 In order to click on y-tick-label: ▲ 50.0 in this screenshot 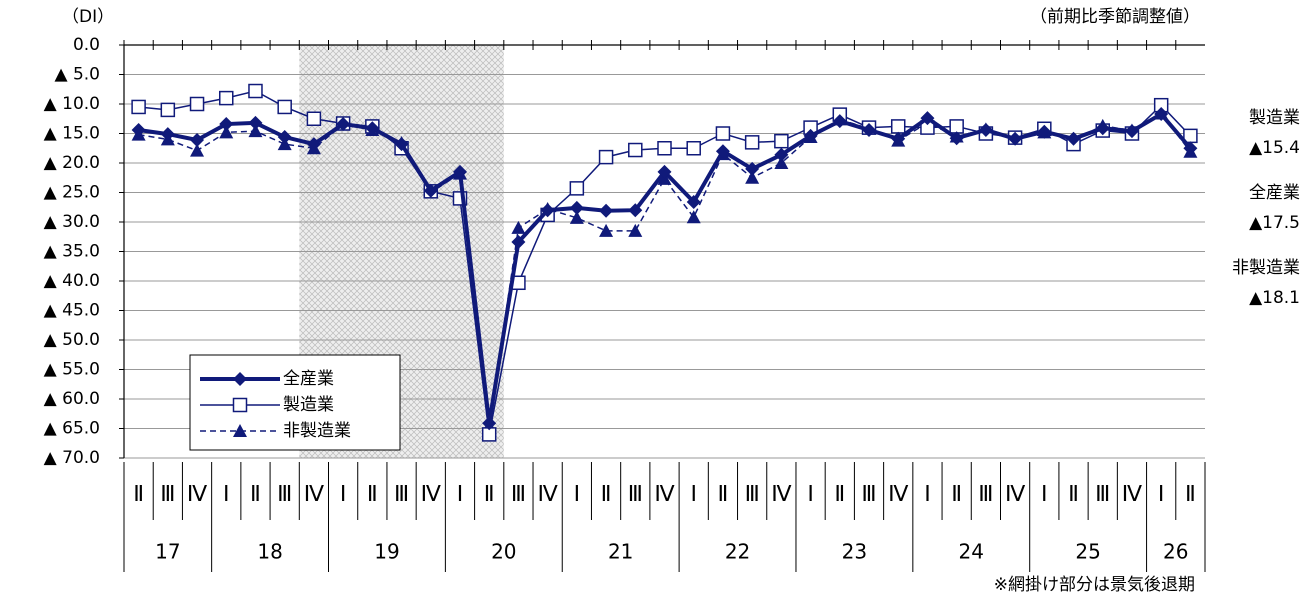, I will do `click(72, 340)`.